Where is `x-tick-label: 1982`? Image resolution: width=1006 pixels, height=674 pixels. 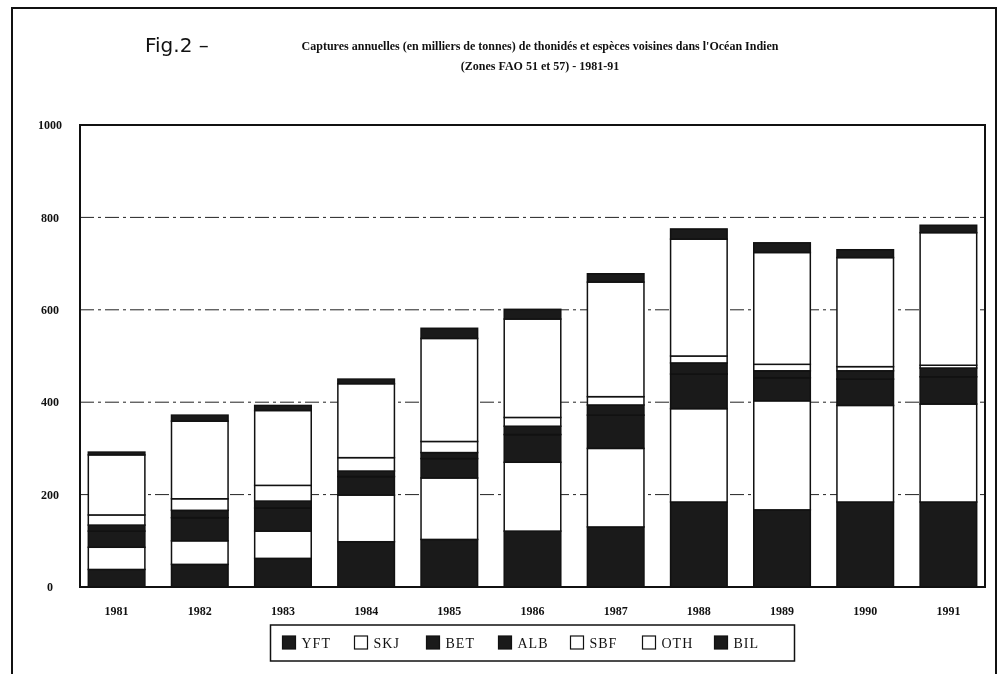 x-tick-label: 1982 is located at coordinates (199, 611).